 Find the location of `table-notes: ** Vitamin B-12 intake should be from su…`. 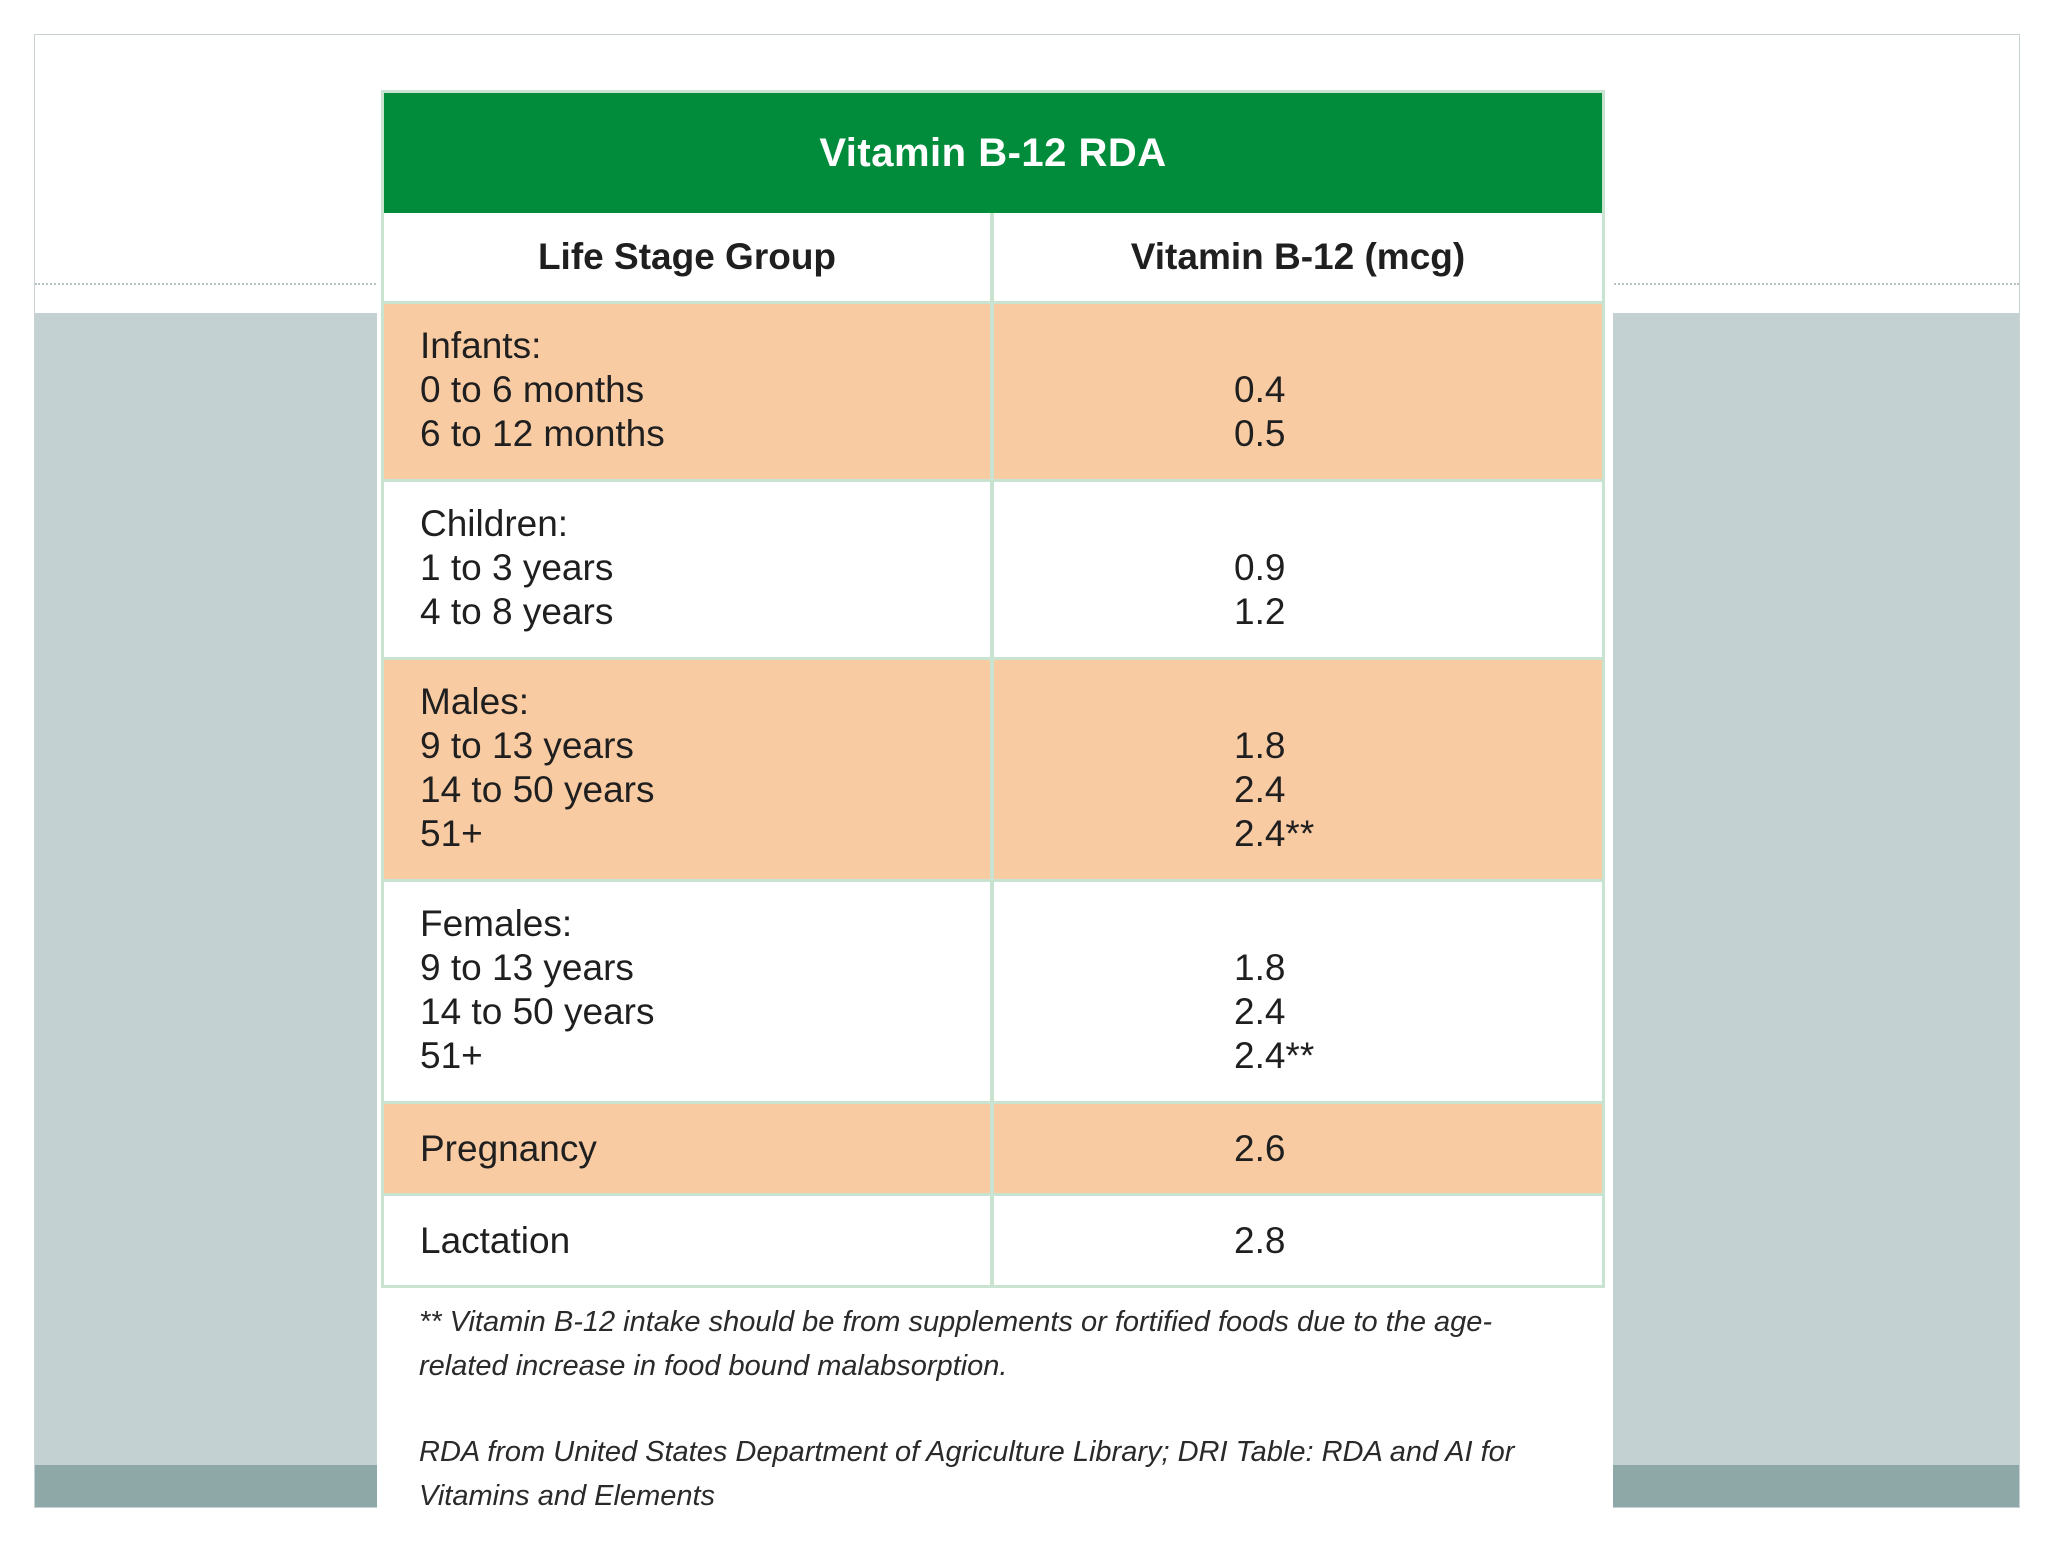

table-notes: ** Vitamin B-12 intake should be from su… is located at coordinates (999, 1430).